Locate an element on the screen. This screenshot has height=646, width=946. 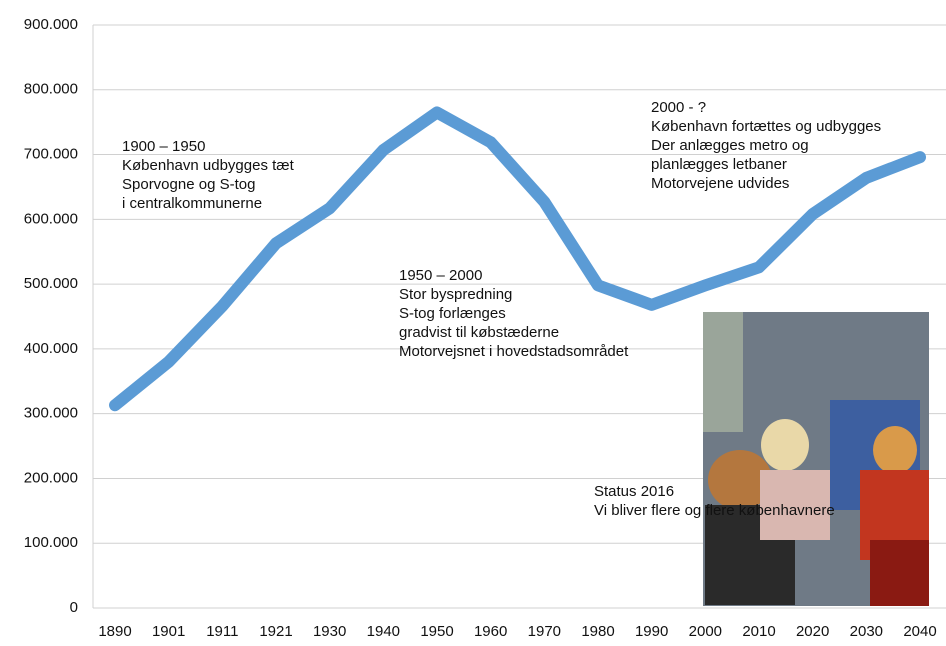
photo is located at coordinates (816, 459).